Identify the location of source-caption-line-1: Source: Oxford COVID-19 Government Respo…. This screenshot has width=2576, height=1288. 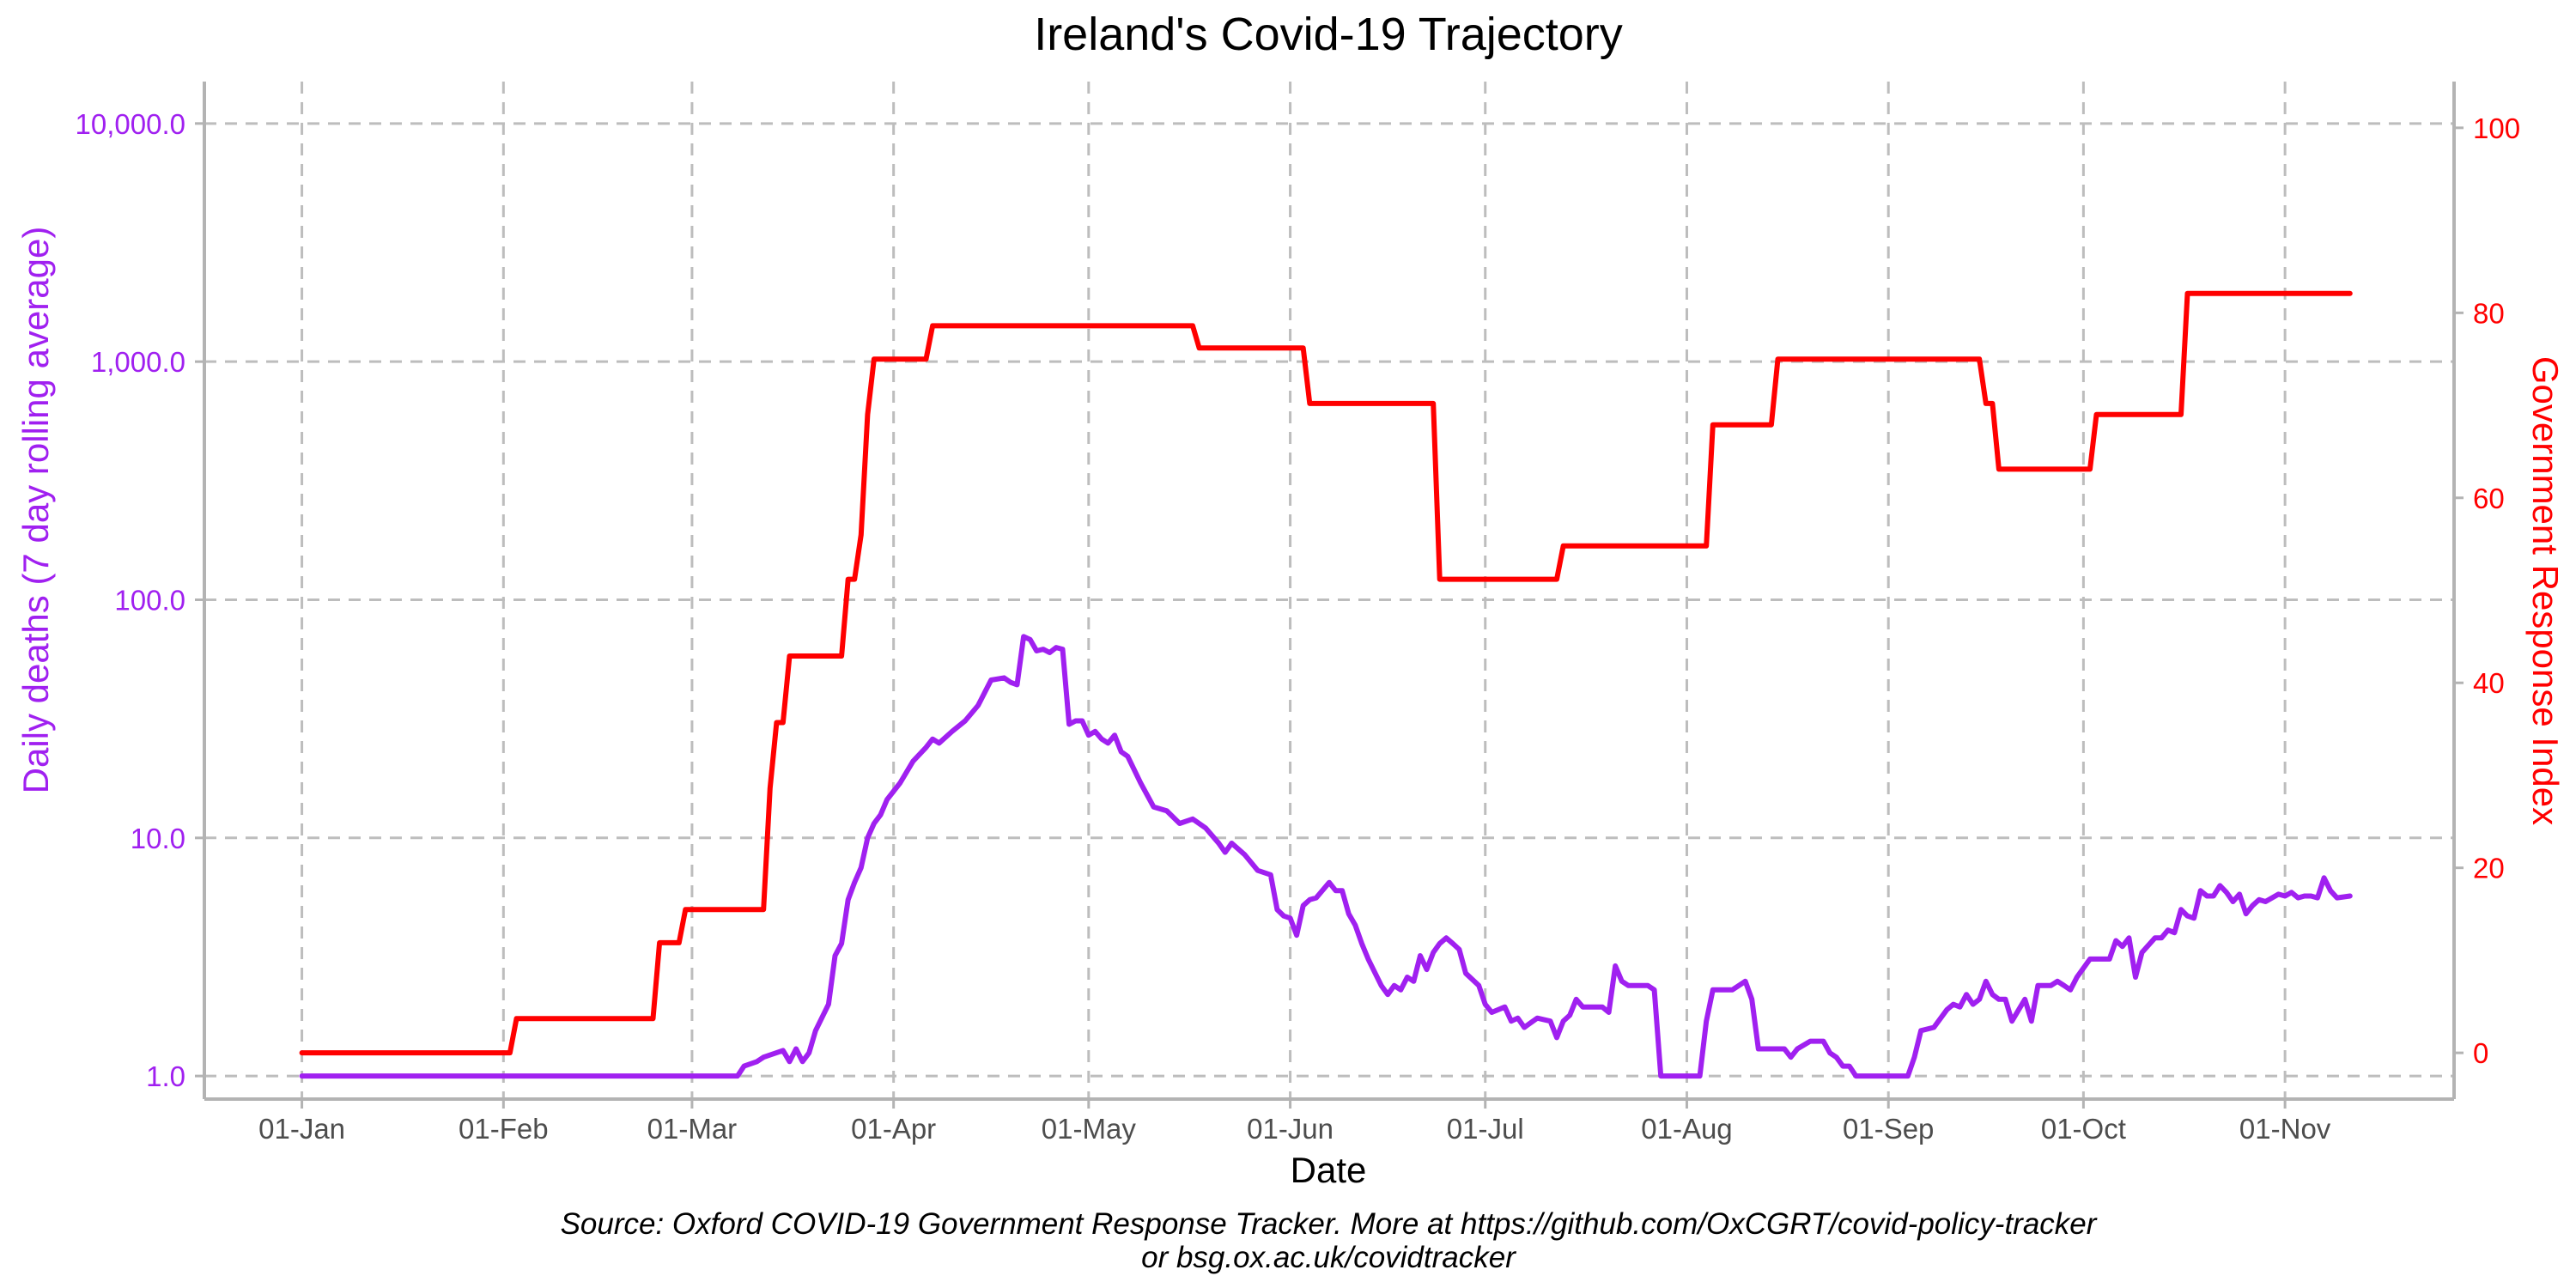
(1330, 1224).